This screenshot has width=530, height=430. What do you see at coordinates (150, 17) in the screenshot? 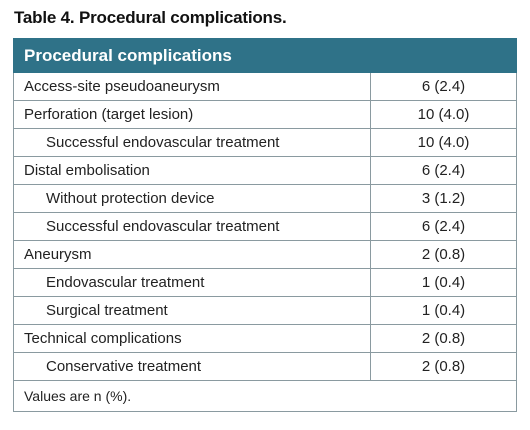
I see `table-caption: Table 4. Procedural complications.` at bounding box center [150, 17].